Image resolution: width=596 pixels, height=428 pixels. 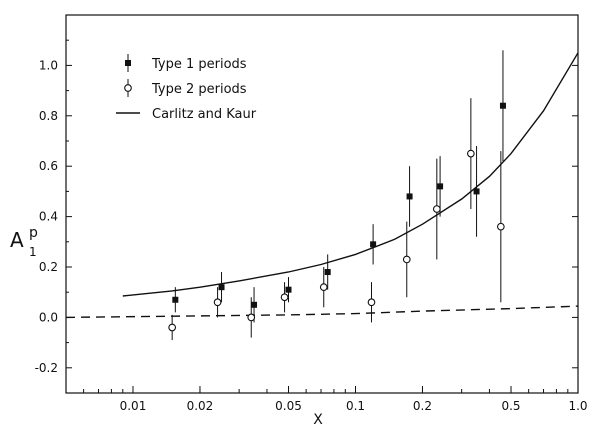 What do you see at coordinates (33, 252) in the screenshot?
I see `y-axis-label-subscript: 1` at bounding box center [33, 252].